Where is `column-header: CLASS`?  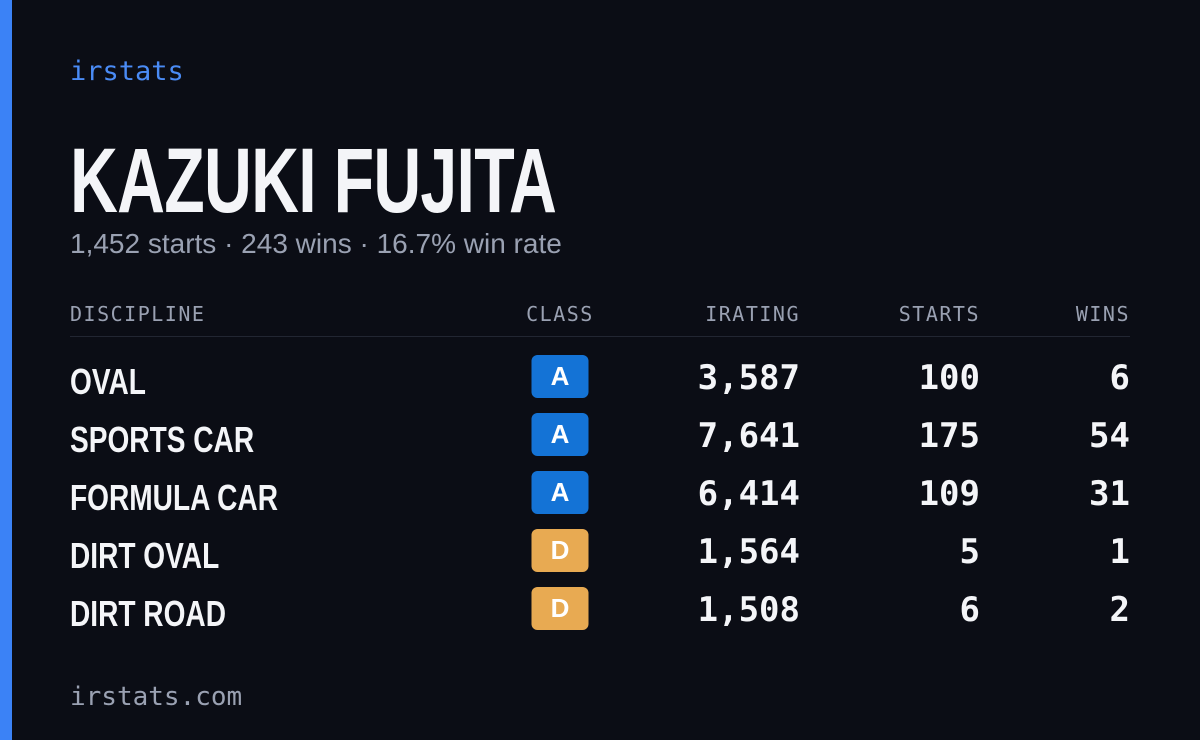
column-header: CLASS is located at coordinates (560, 314).